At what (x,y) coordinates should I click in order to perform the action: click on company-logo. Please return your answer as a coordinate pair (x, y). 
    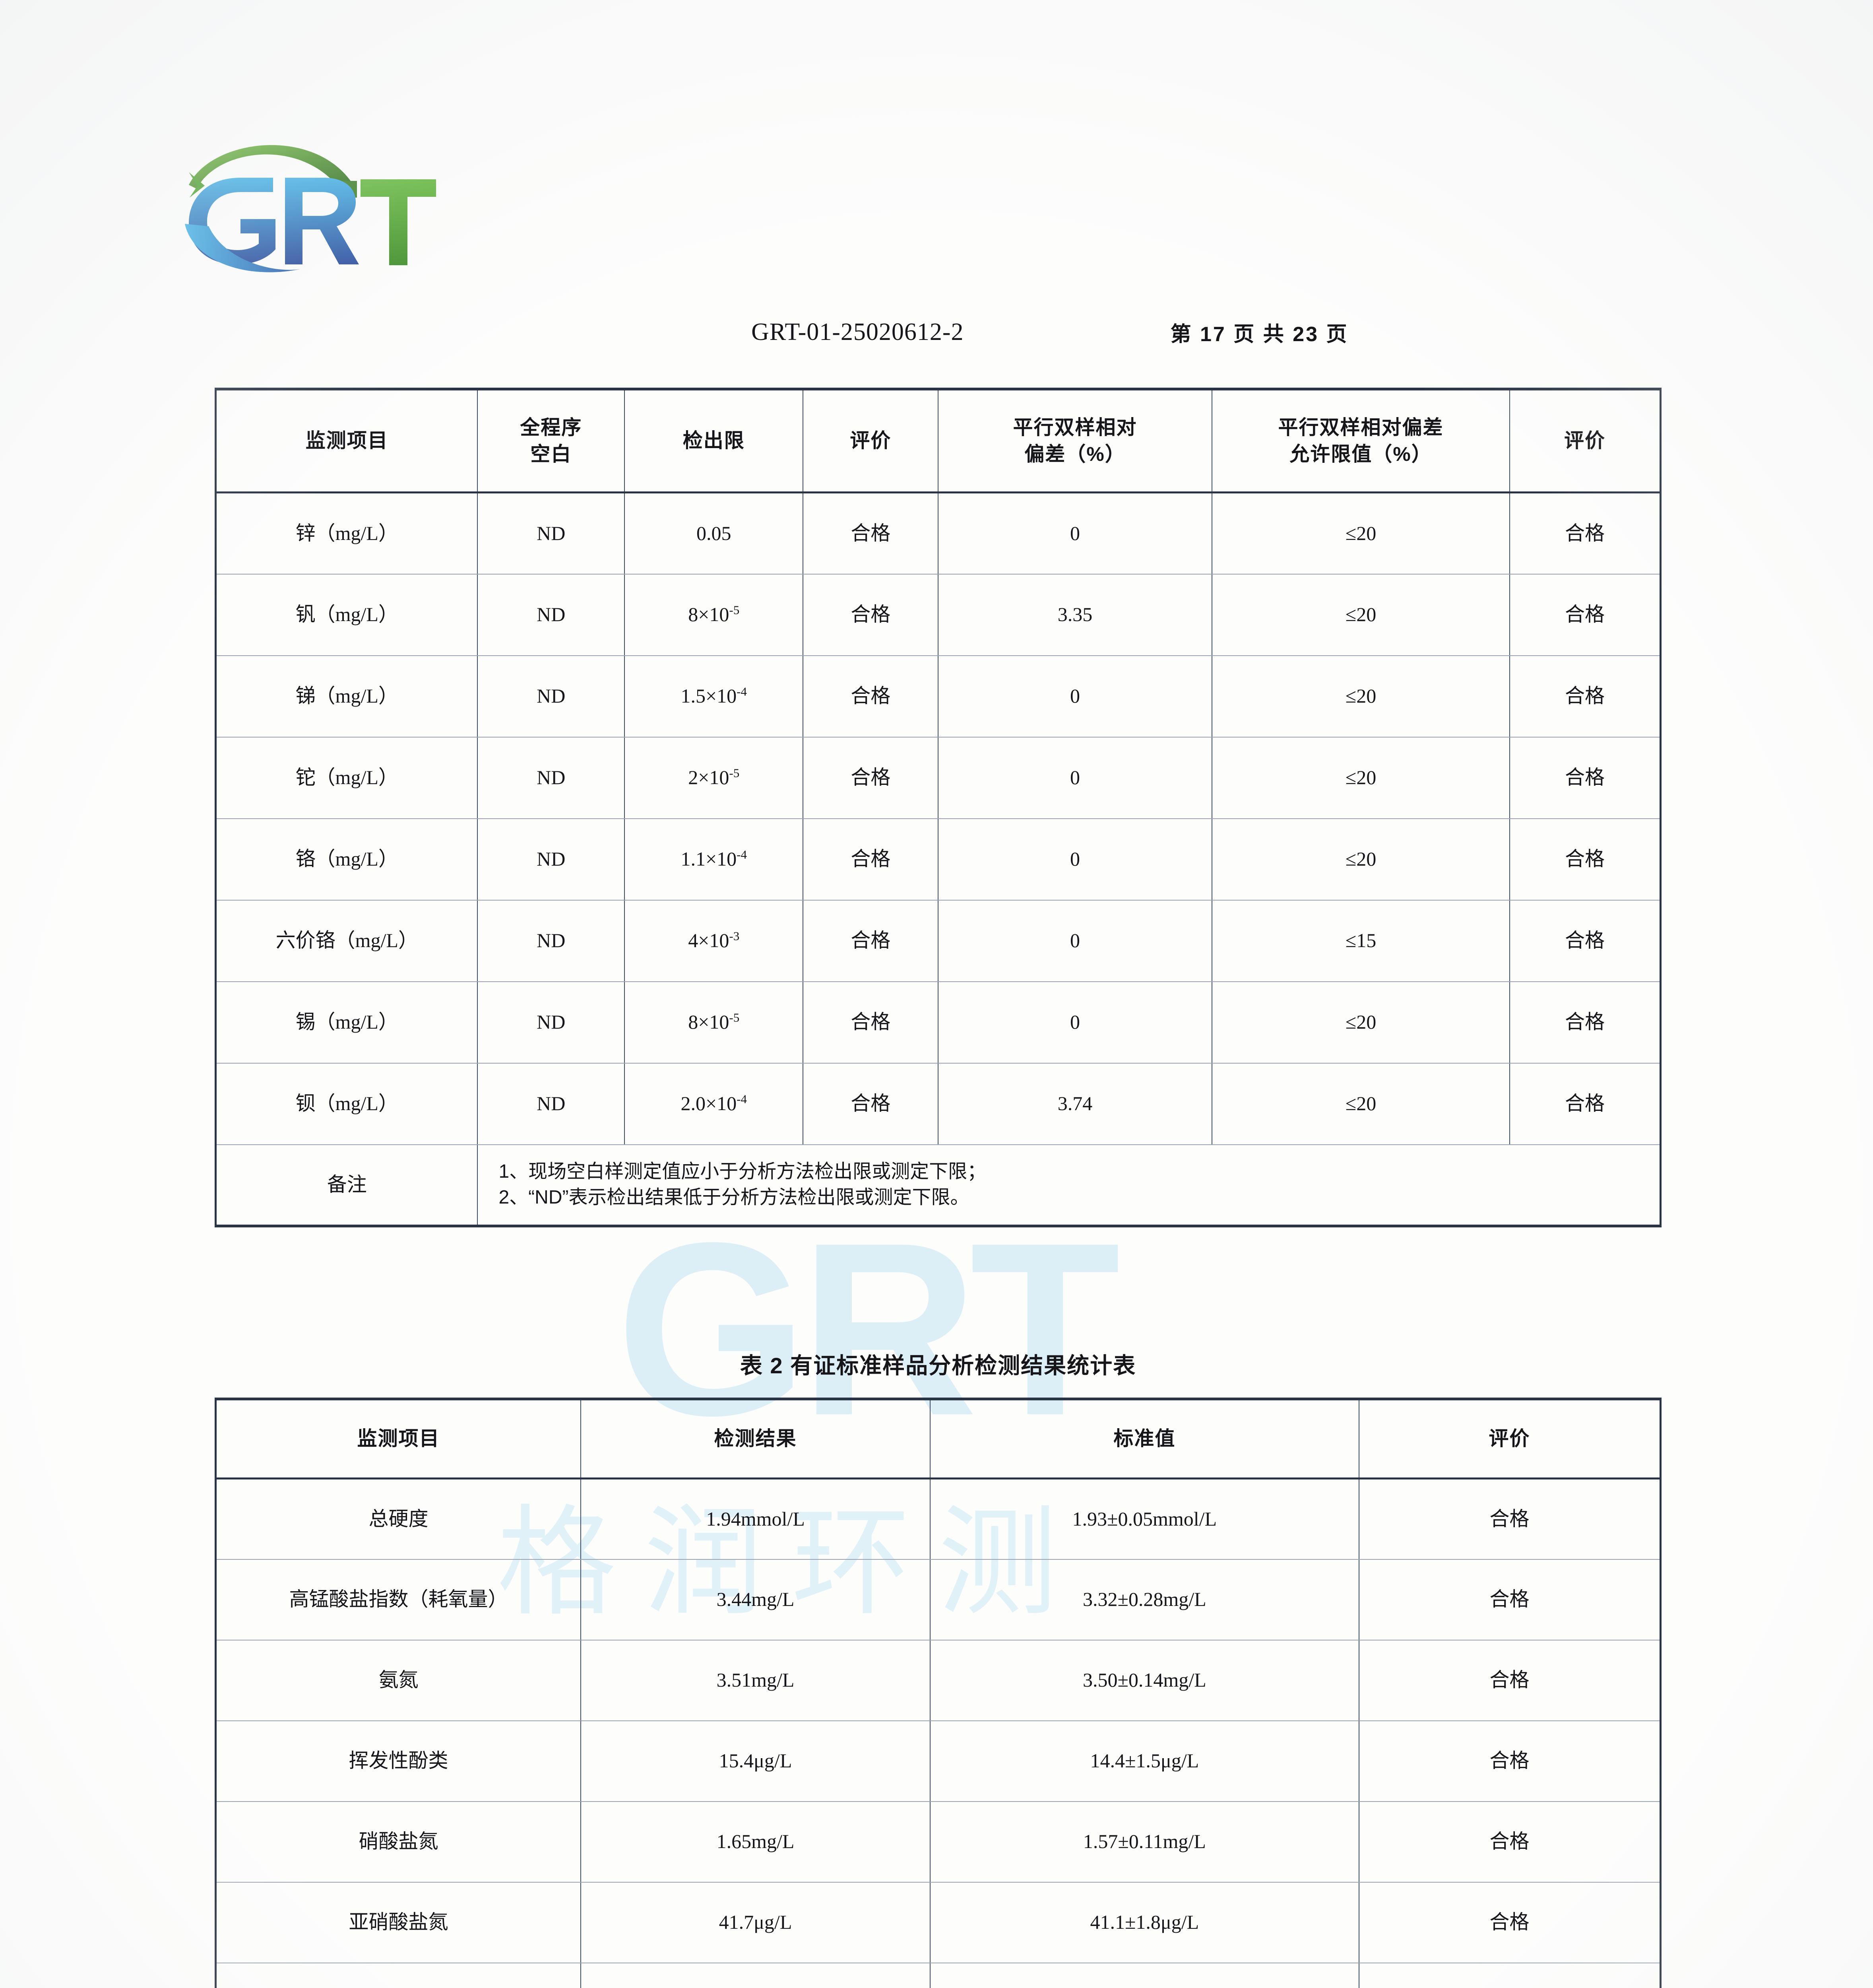
    Looking at the image, I should click on (368, 206).